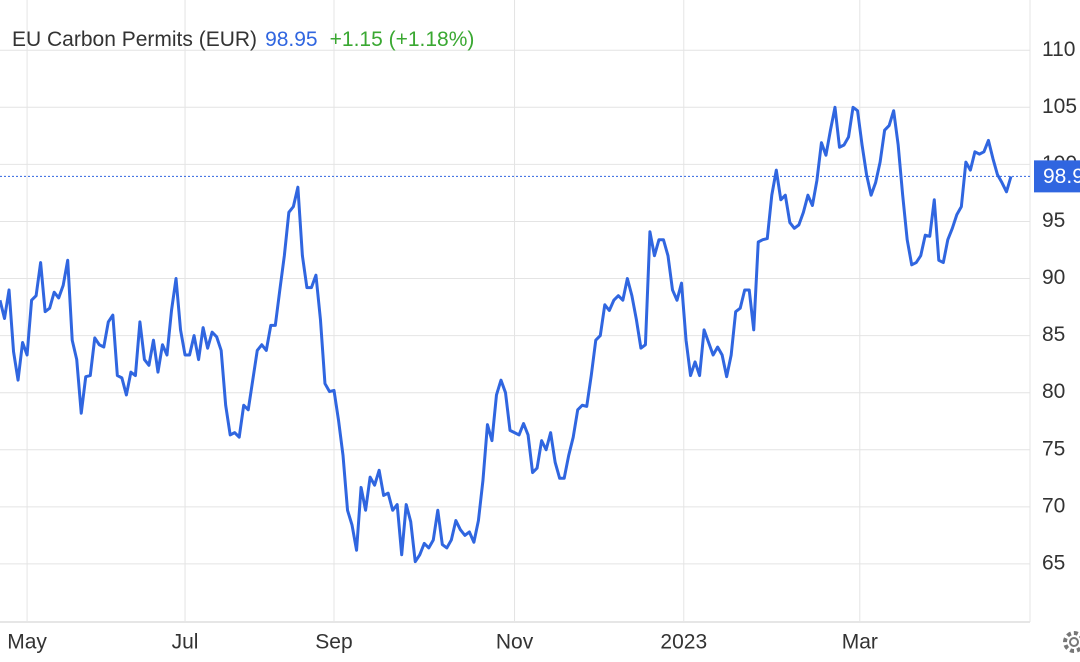 The height and width of the screenshot is (662, 1080). What do you see at coordinates (333, 642) in the screenshot?
I see `x-tick-label: Sep` at bounding box center [333, 642].